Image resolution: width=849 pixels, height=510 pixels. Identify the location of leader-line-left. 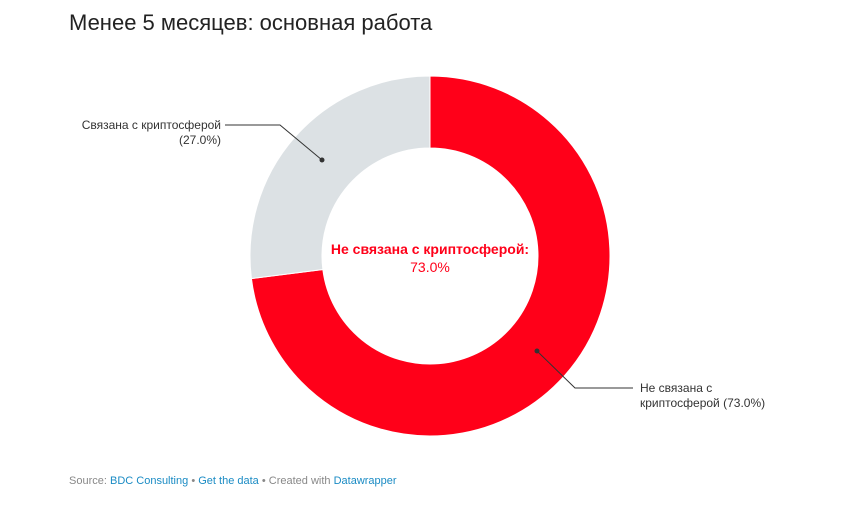
(274, 142).